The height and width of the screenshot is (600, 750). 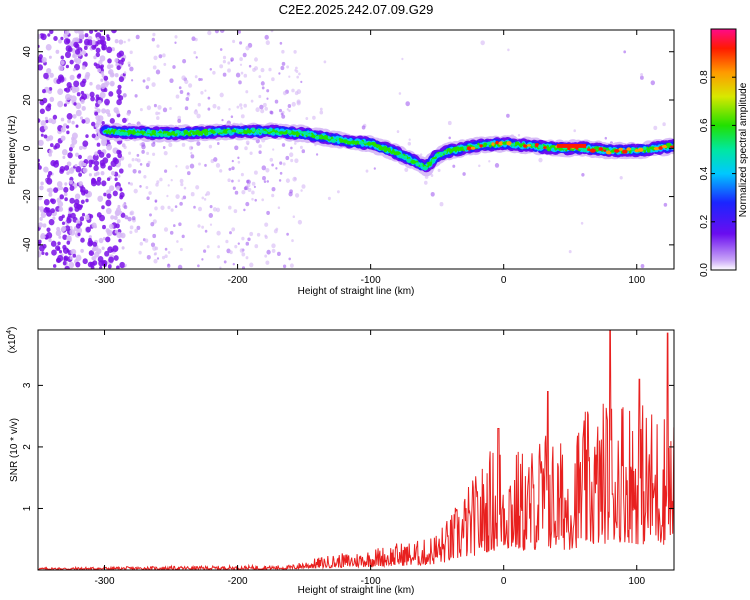 I want to click on colorbar-label: Normalized spectral amplitude, so click(x=743, y=149).